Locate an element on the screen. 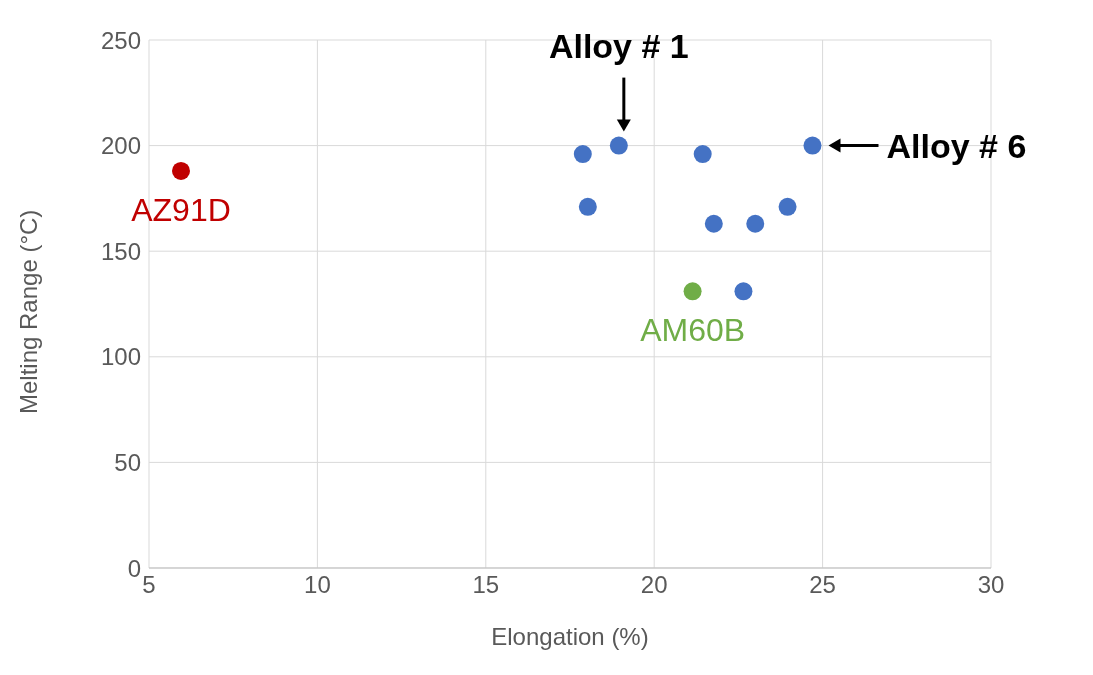 Image resolution: width=1093 pixels, height=675 pixels. y-axis-title: Melting Range (°C) is located at coordinates (28, 311).